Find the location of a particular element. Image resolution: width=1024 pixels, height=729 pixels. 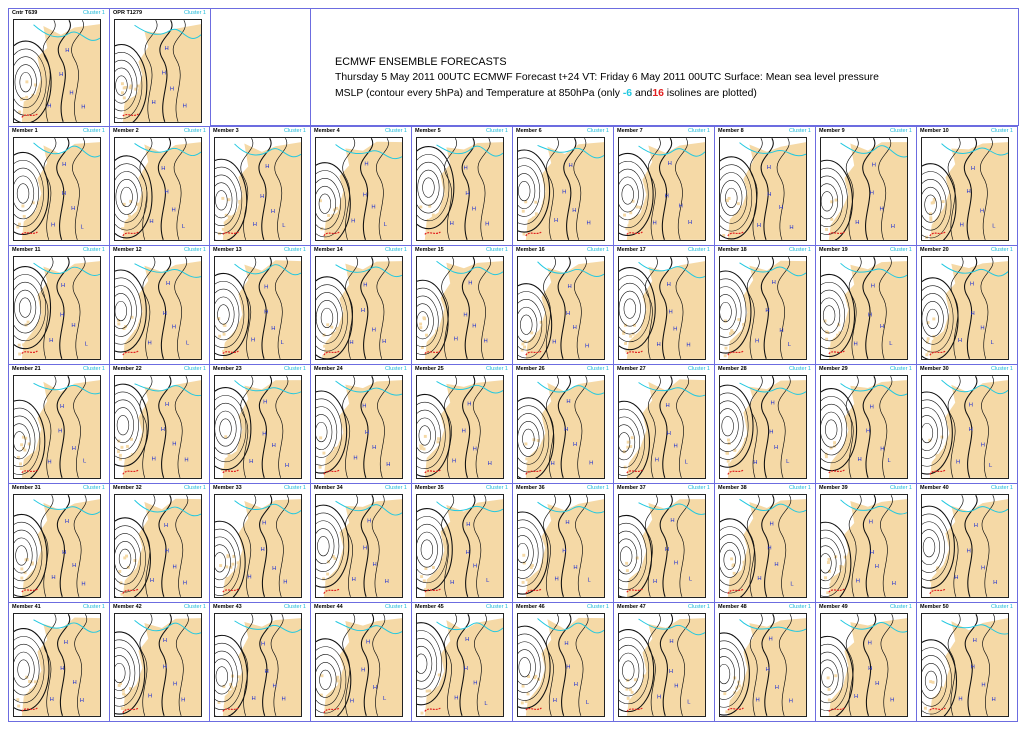

warm-isoline is located at coordinates (634, 709).